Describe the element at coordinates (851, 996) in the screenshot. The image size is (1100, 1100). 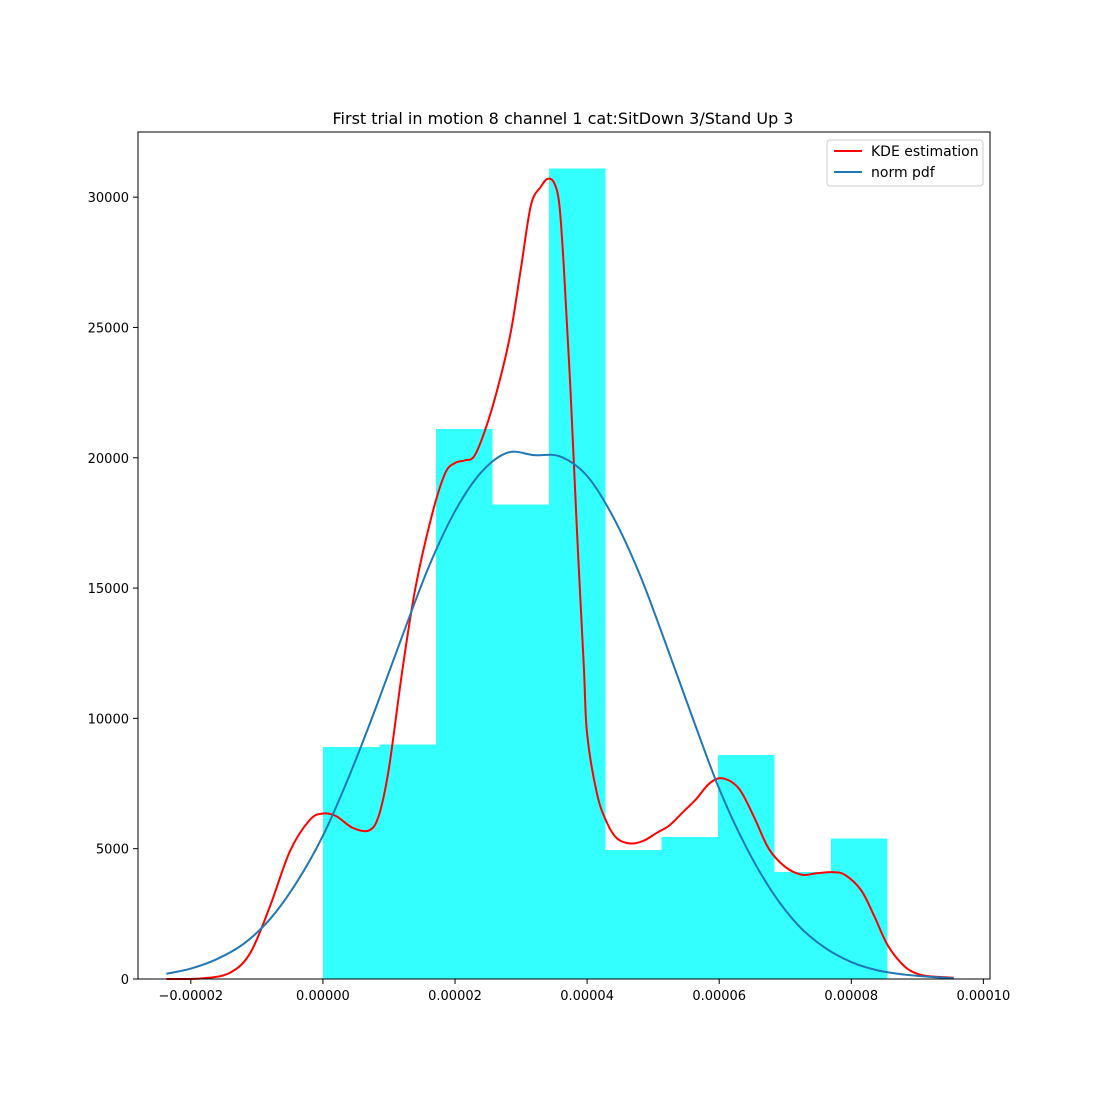
I see `x-tick-label: 0.00008` at that location.